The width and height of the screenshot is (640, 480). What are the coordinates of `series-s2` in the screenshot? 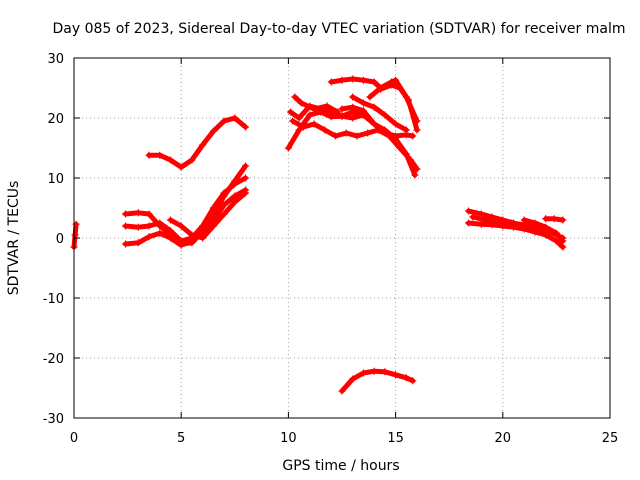 It's located at (197, 142).